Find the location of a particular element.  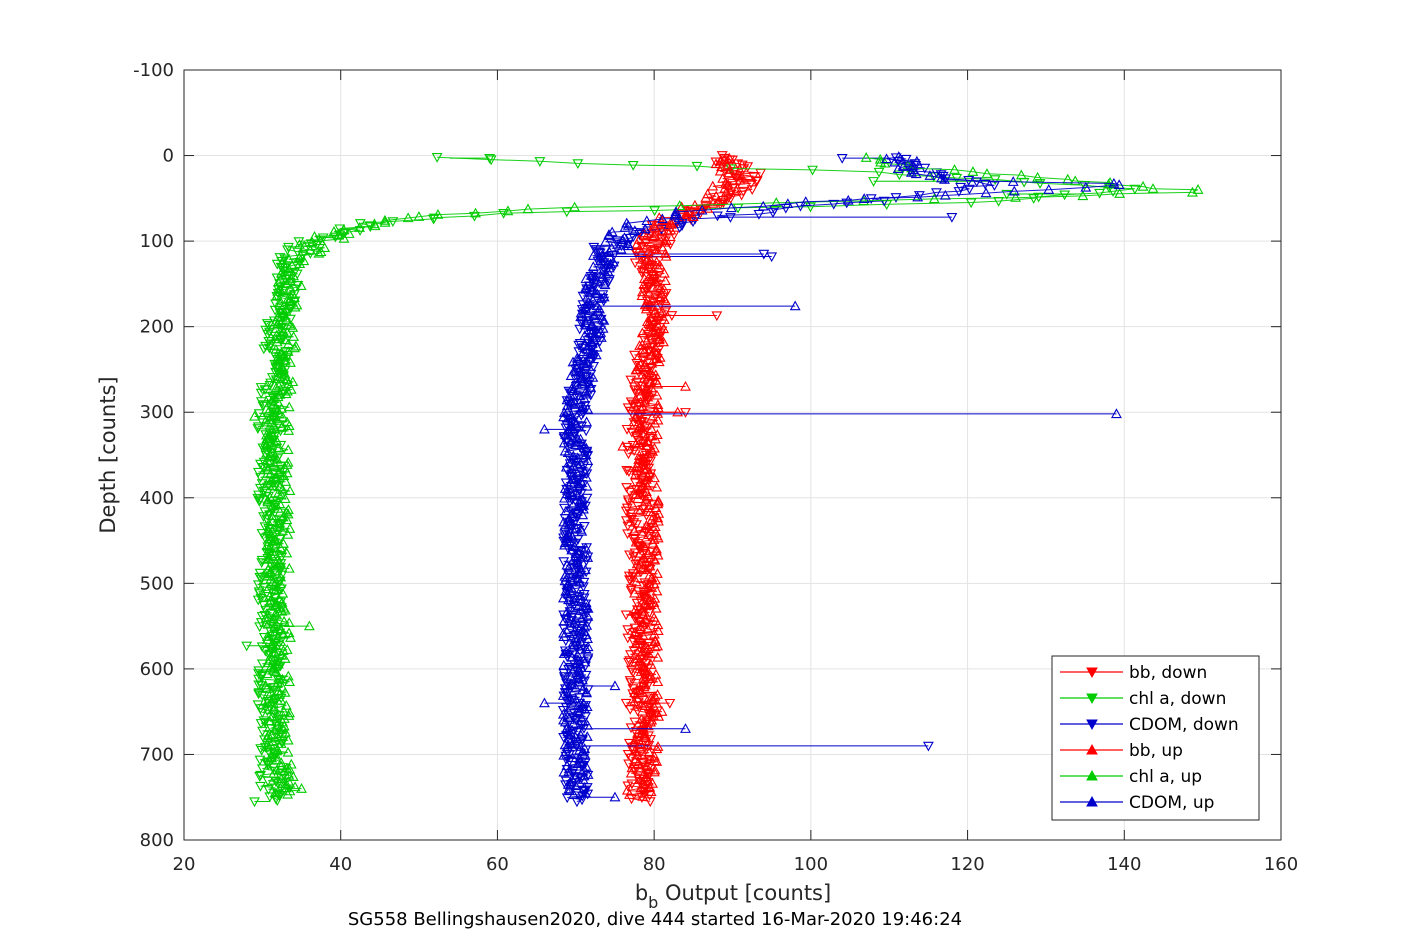

legend-entry-bb-down: bb, down is located at coordinates (1133, 673).